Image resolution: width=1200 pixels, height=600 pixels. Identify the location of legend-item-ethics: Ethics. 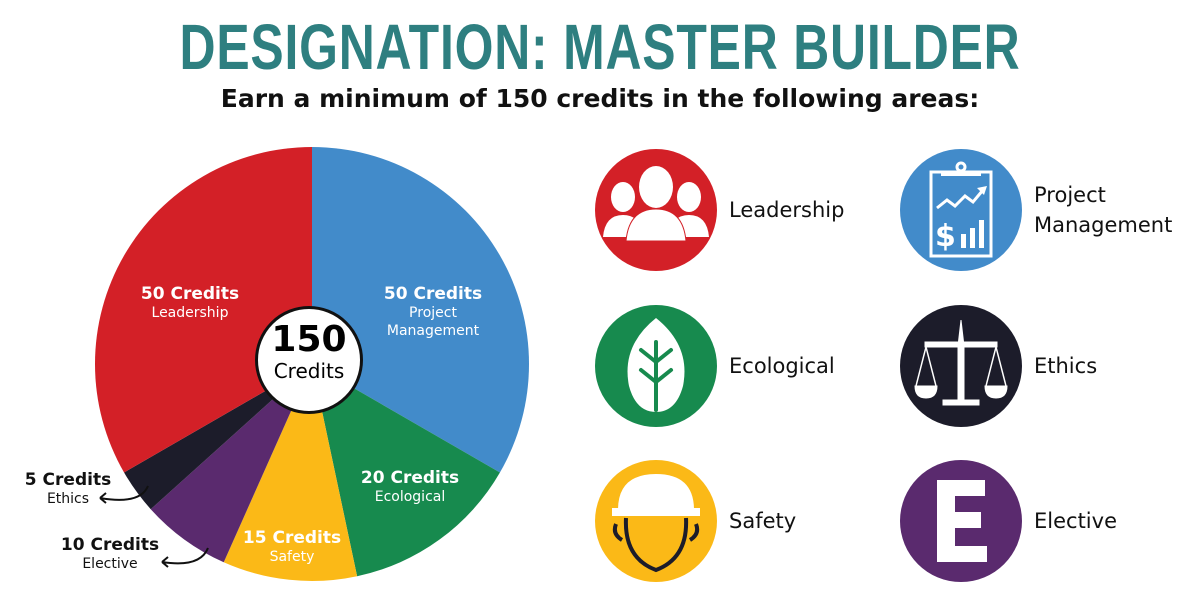
(998, 366).